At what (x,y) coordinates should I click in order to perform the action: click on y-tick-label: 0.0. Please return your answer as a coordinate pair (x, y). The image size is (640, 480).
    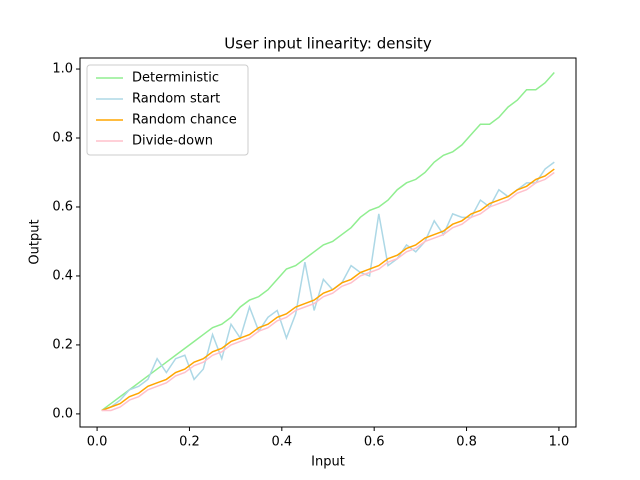
    Looking at the image, I should click on (62, 413).